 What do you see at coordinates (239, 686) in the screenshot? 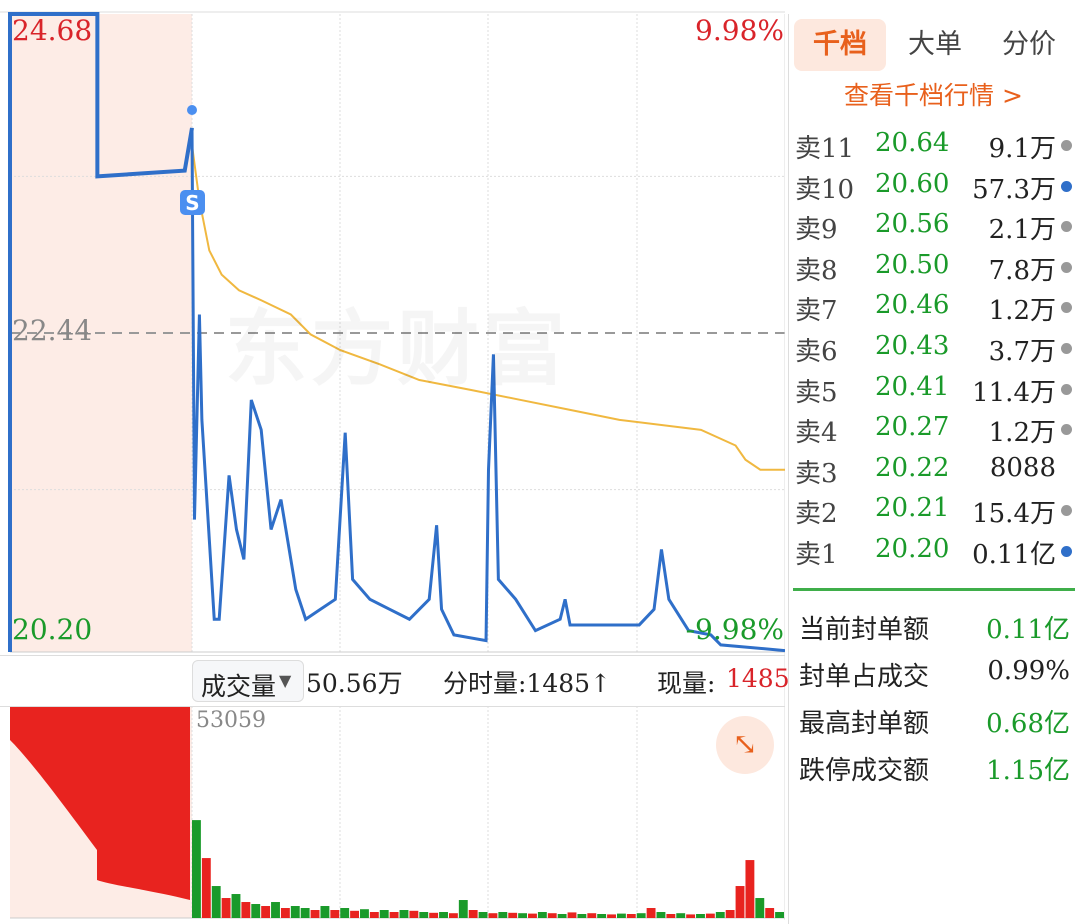
I see `indicator-select-label: 成交量` at bounding box center [239, 686].